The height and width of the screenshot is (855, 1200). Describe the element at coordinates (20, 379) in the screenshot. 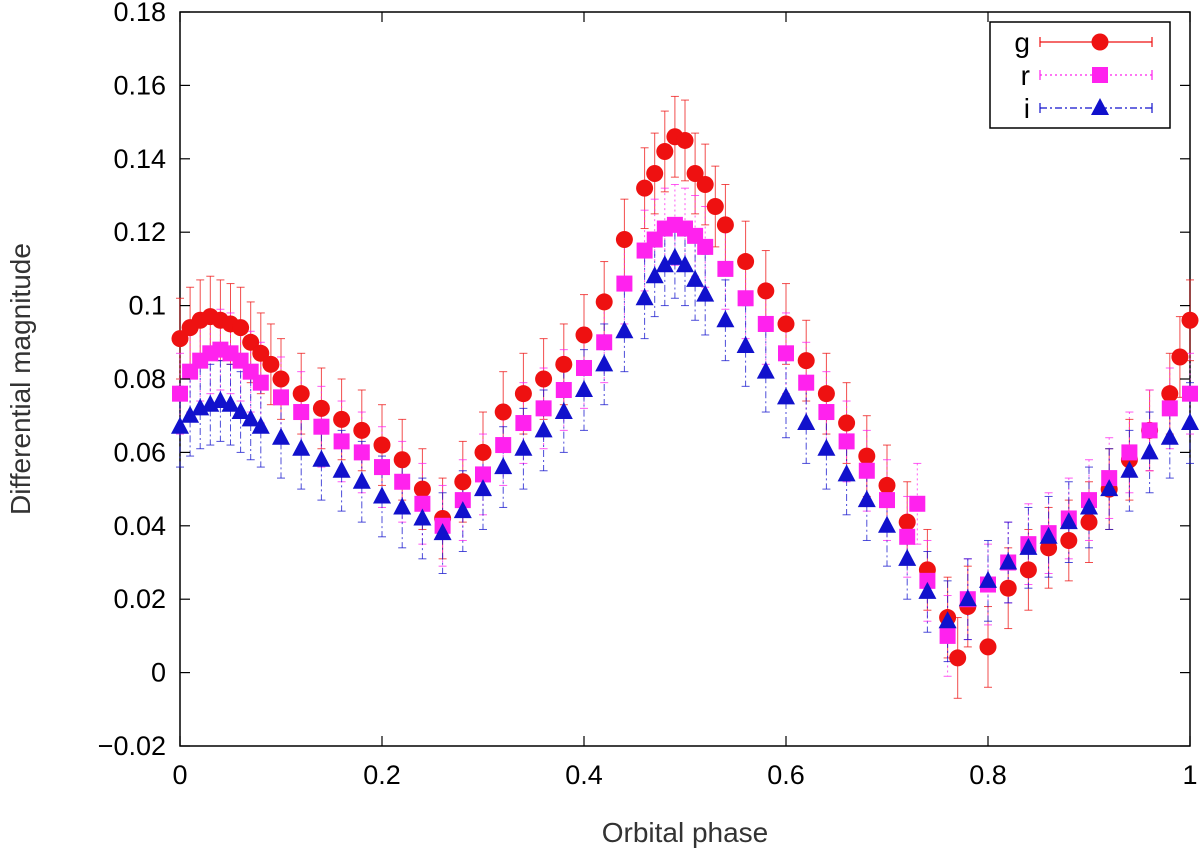

I see `y-axis-title: Differential magnitude` at that location.